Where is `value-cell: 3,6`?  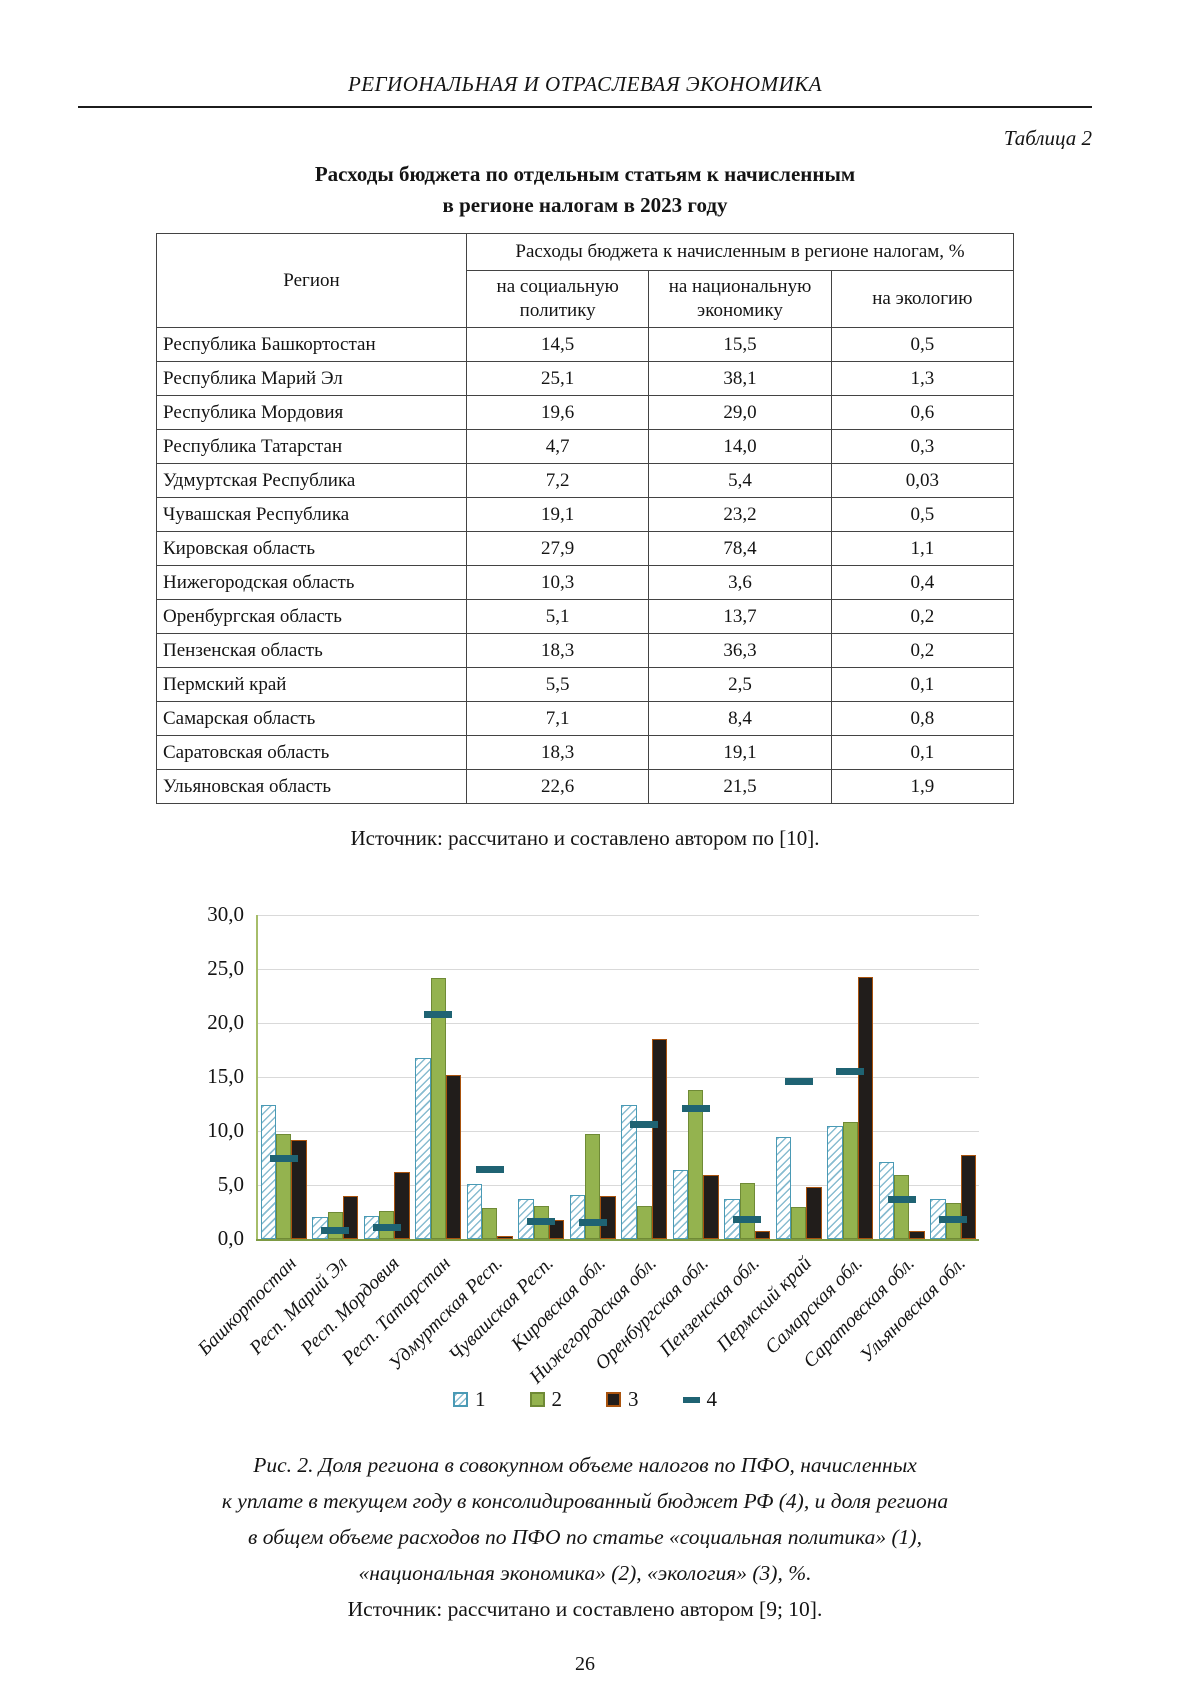
value-cell: 3,6 is located at coordinates (740, 582).